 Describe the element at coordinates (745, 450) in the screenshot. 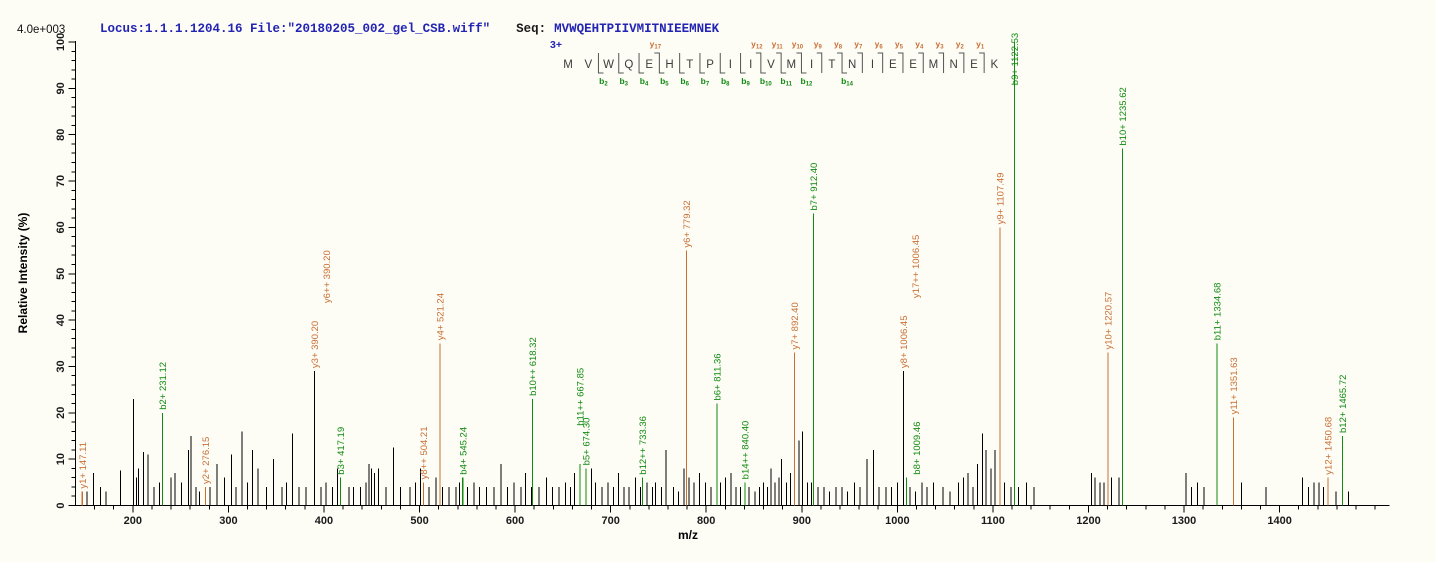

I see `peak-label: b14++ 840.40` at that location.